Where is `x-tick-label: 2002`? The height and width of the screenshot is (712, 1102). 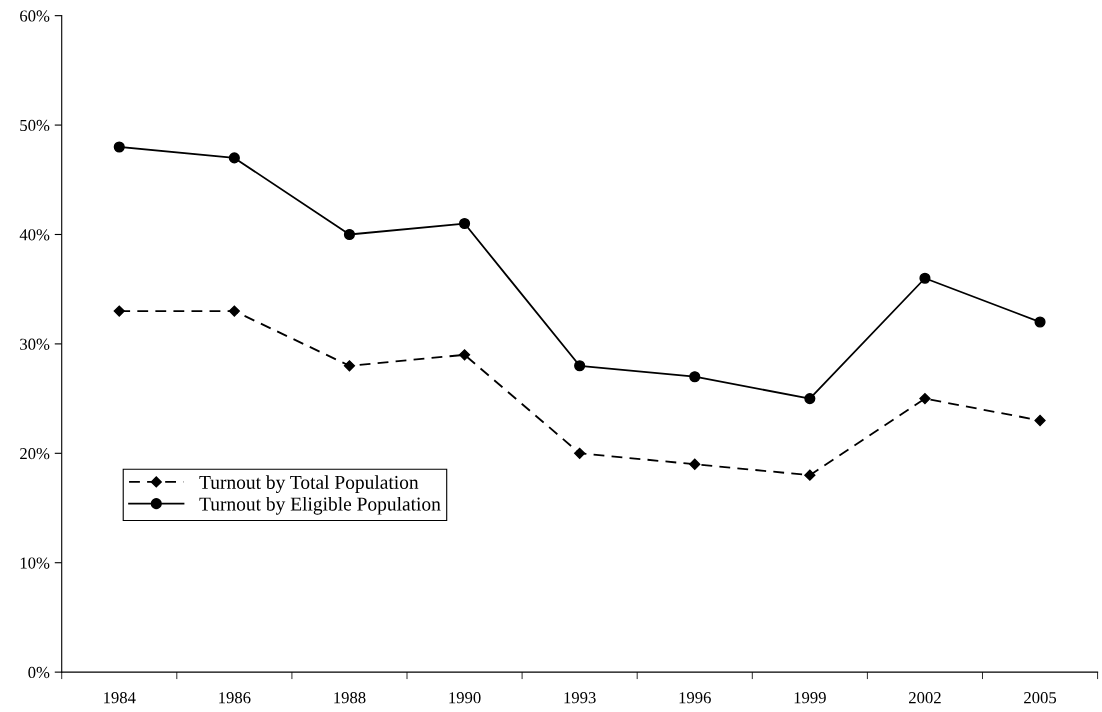
x-tick-label: 2002 is located at coordinates (925, 698).